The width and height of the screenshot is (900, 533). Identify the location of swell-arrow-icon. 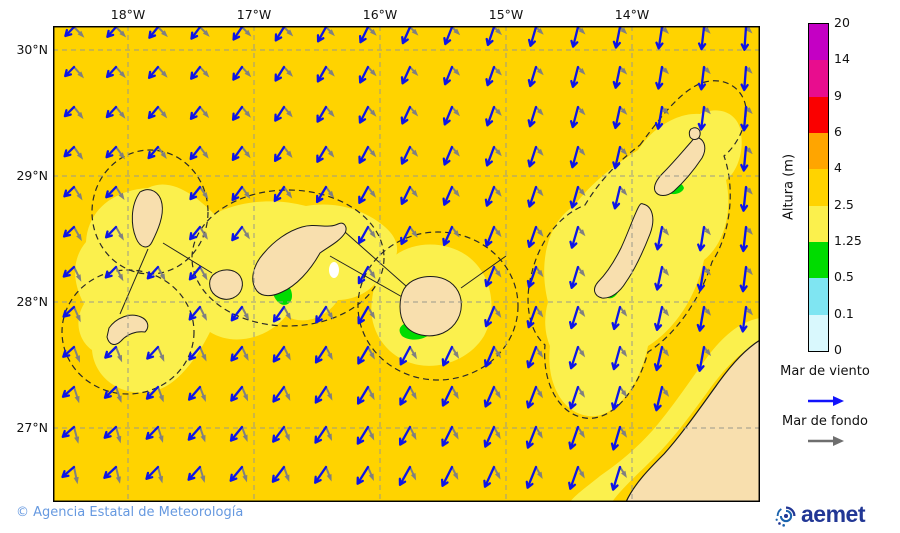
(826, 441).